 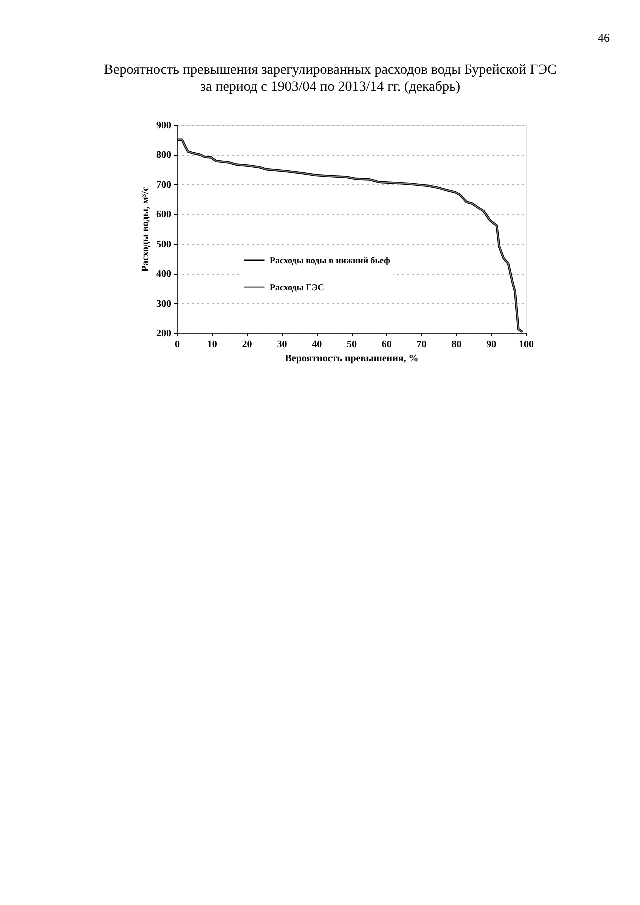 What do you see at coordinates (164, 334) in the screenshot?
I see `y-tick-label: 200` at bounding box center [164, 334].